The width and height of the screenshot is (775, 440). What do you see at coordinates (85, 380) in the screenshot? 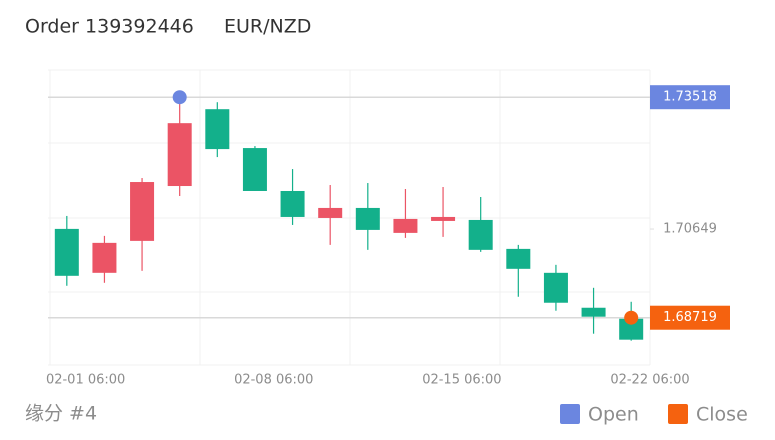
I see `x-tick-label: 02-01 06:00` at bounding box center [85, 380].